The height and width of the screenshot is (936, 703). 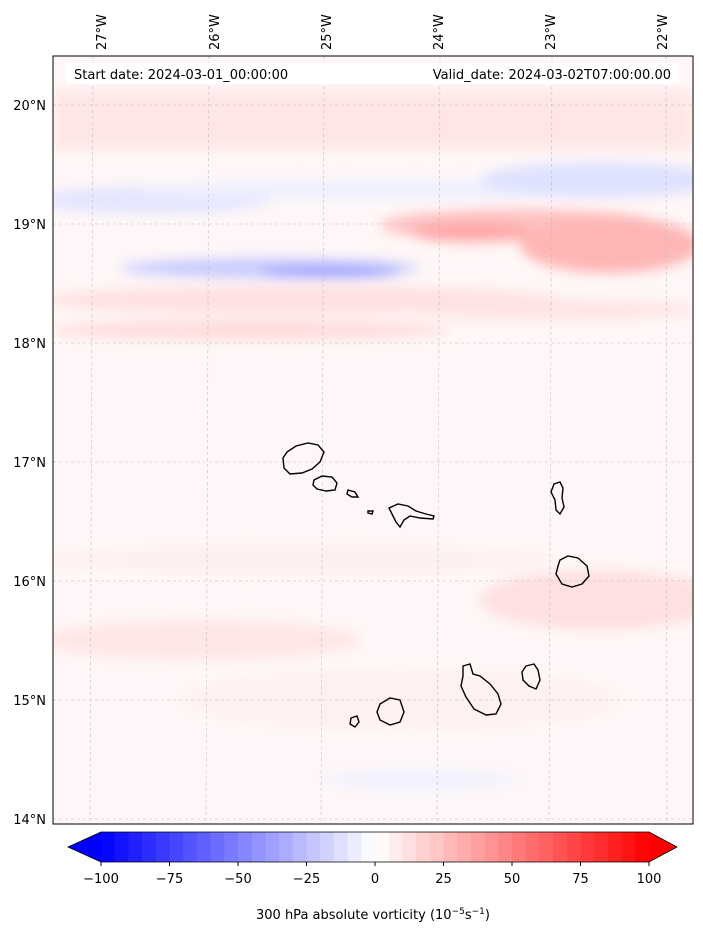 What do you see at coordinates (29, 344) in the screenshot?
I see `lat-label: 18°N` at bounding box center [29, 344].